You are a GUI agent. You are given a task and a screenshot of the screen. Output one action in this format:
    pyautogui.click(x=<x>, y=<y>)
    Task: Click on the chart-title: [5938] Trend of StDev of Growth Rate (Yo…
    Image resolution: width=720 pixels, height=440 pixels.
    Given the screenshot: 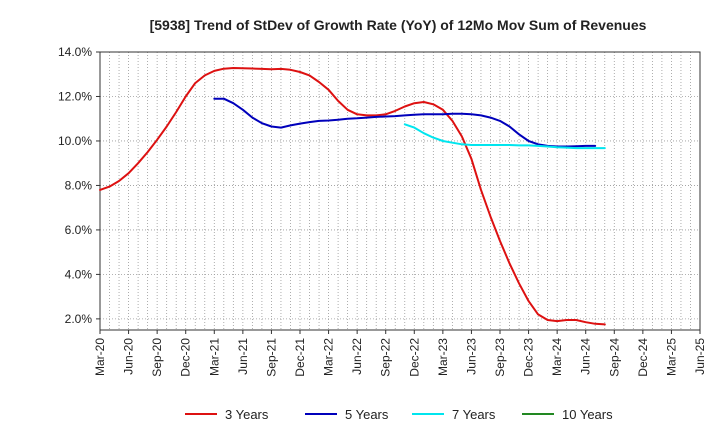 What is the action you would take?
    pyautogui.click(x=398, y=25)
    